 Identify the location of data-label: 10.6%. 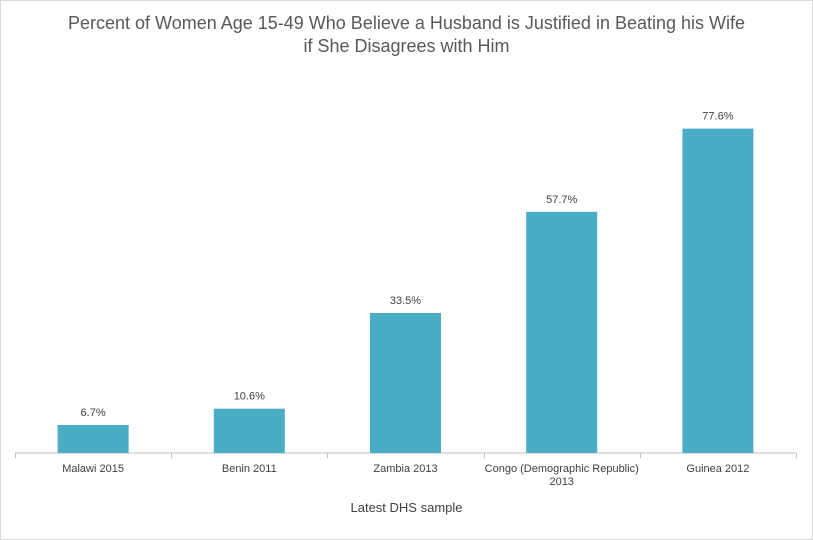
(249, 397).